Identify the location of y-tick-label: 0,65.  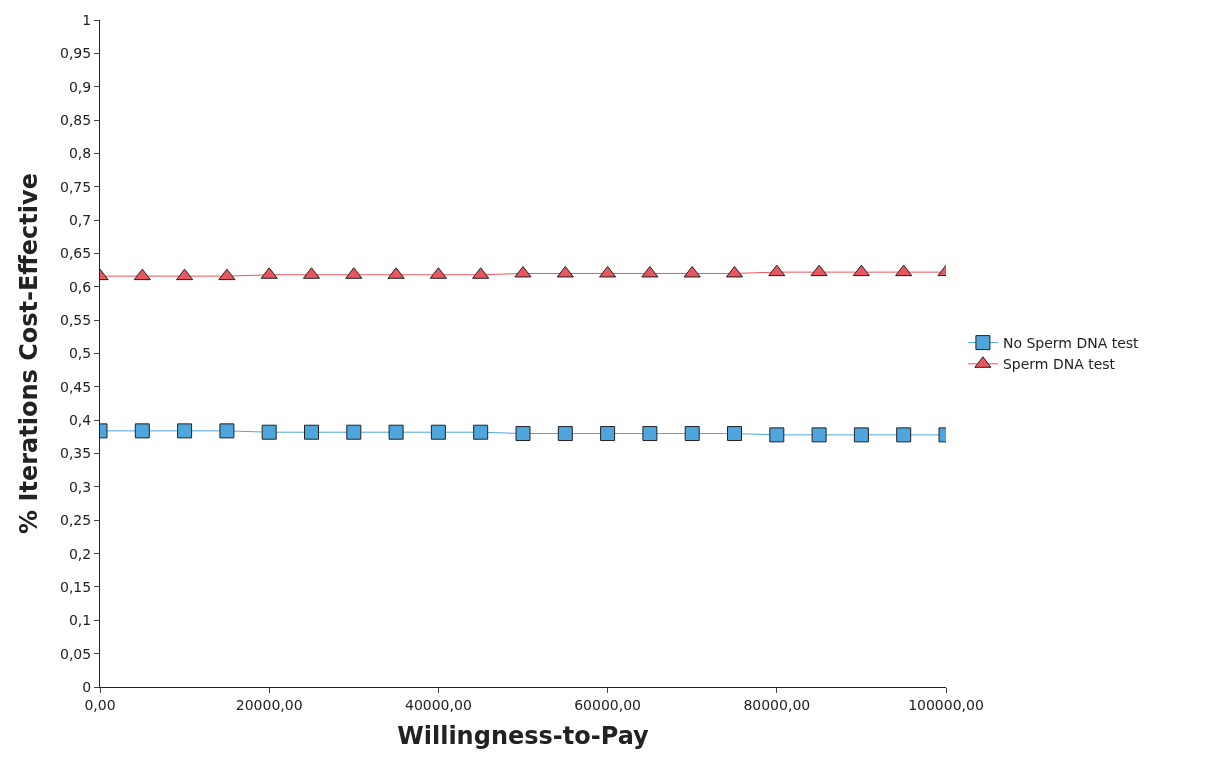
(76, 253).